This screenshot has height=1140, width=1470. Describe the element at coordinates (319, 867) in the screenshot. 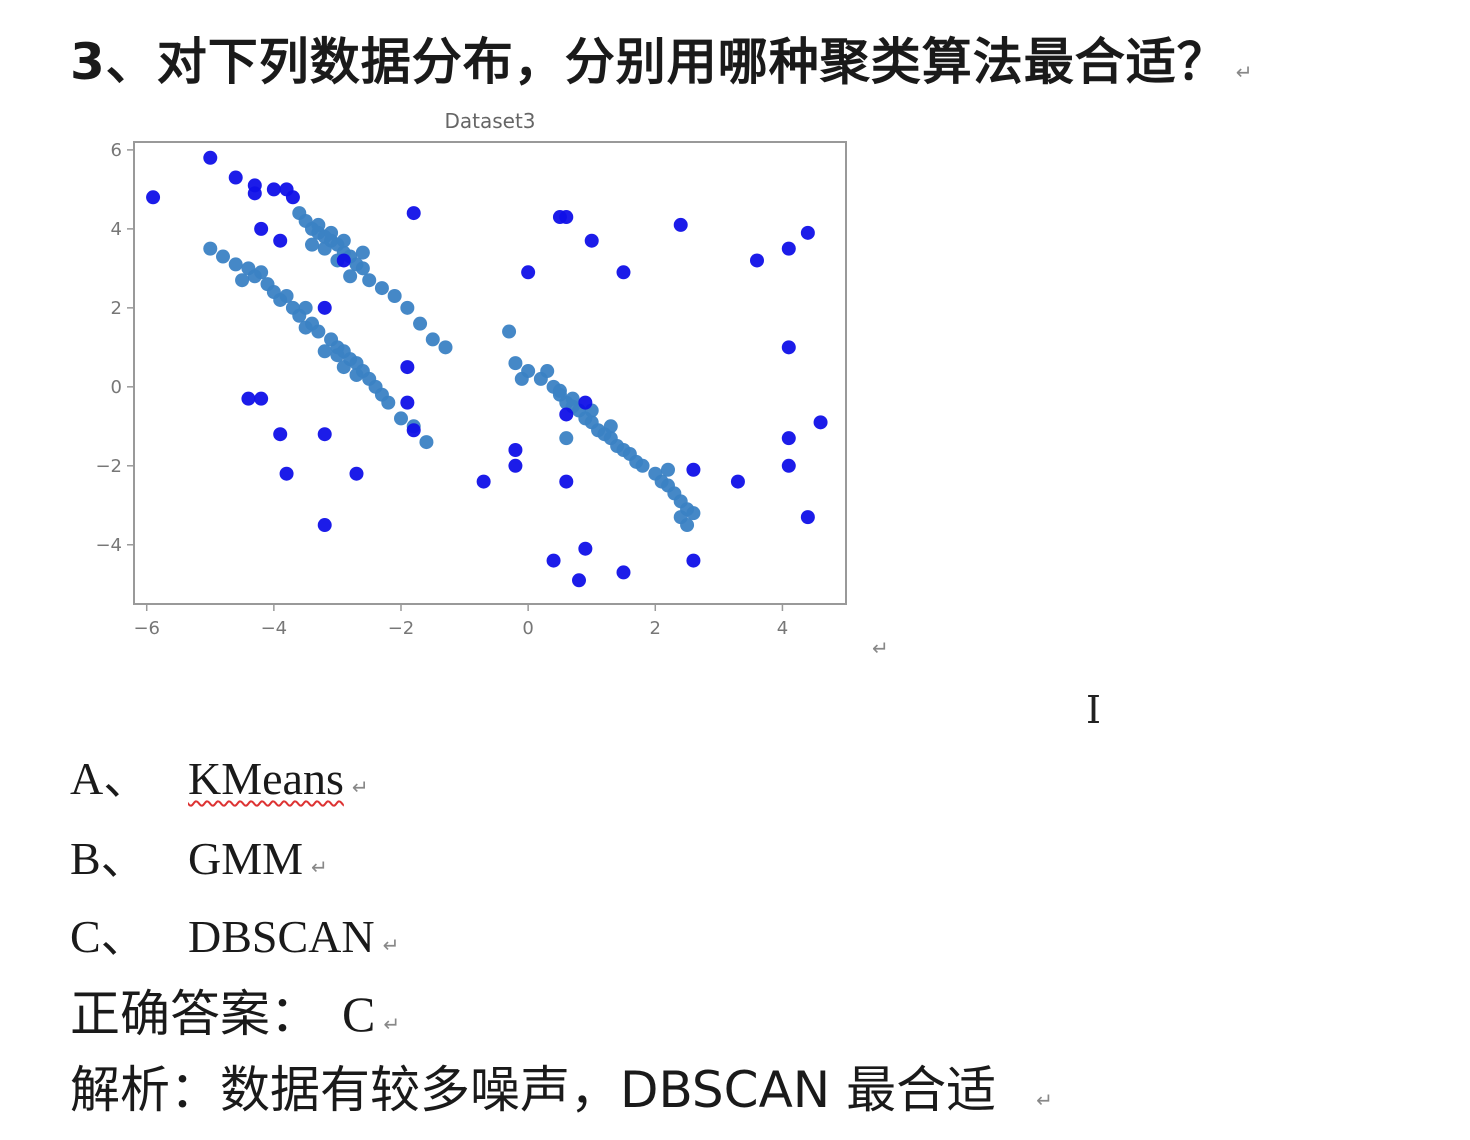

I see `option-b-paragraph-mark-icon: ↵` at that location.